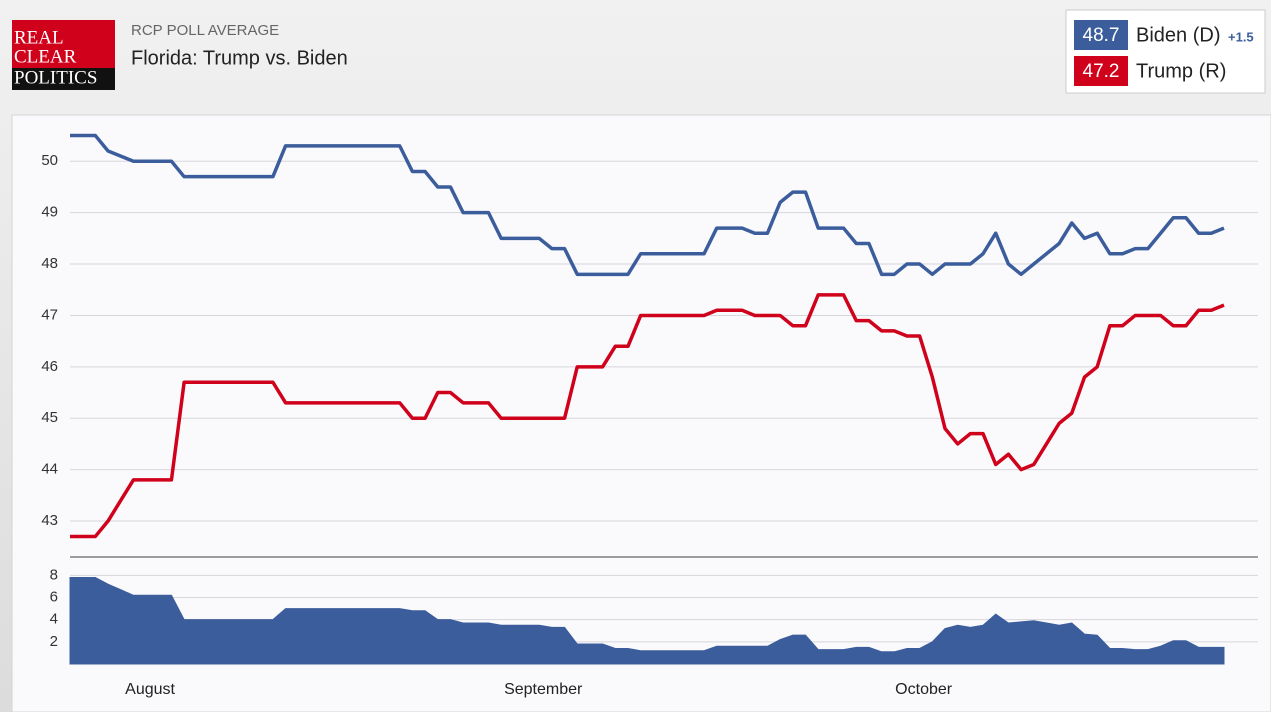 Image resolution: width=1271 pixels, height=712 pixels. Describe the element at coordinates (54, 619) in the screenshot. I see `y-tick-label: 4` at that location.